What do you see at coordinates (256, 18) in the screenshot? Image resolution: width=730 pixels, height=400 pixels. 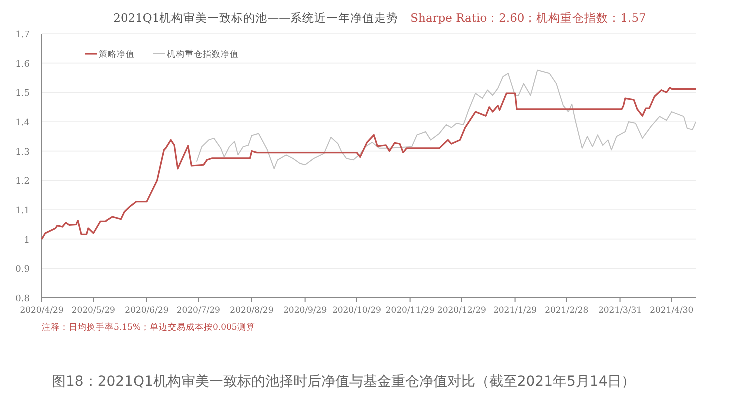 I see `chart-title: 2021Q1机构审美一致标的池——系统近一年净值走势` at bounding box center [256, 18].